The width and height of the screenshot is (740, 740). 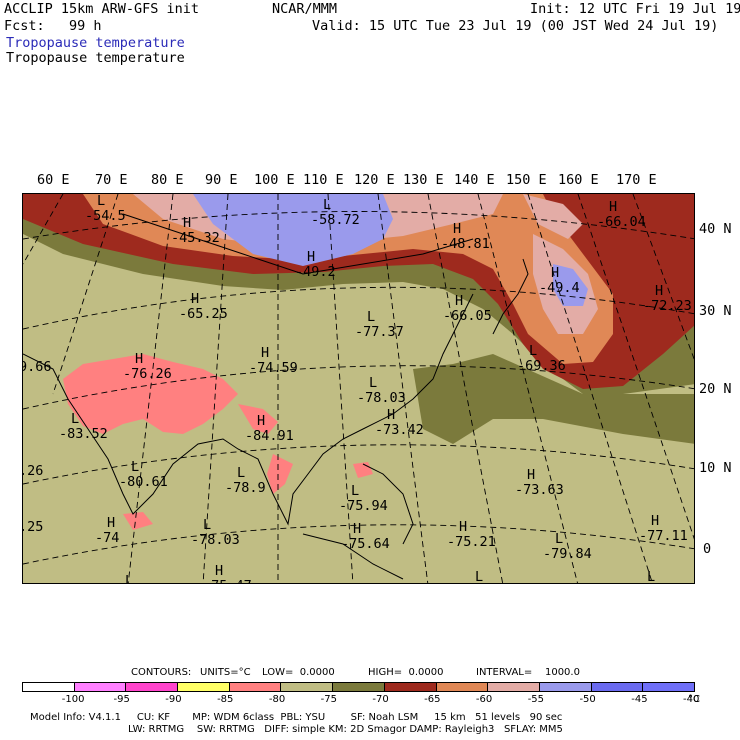 I want to click on pressure-center-label: H -66.05, so click(x=467, y=309).